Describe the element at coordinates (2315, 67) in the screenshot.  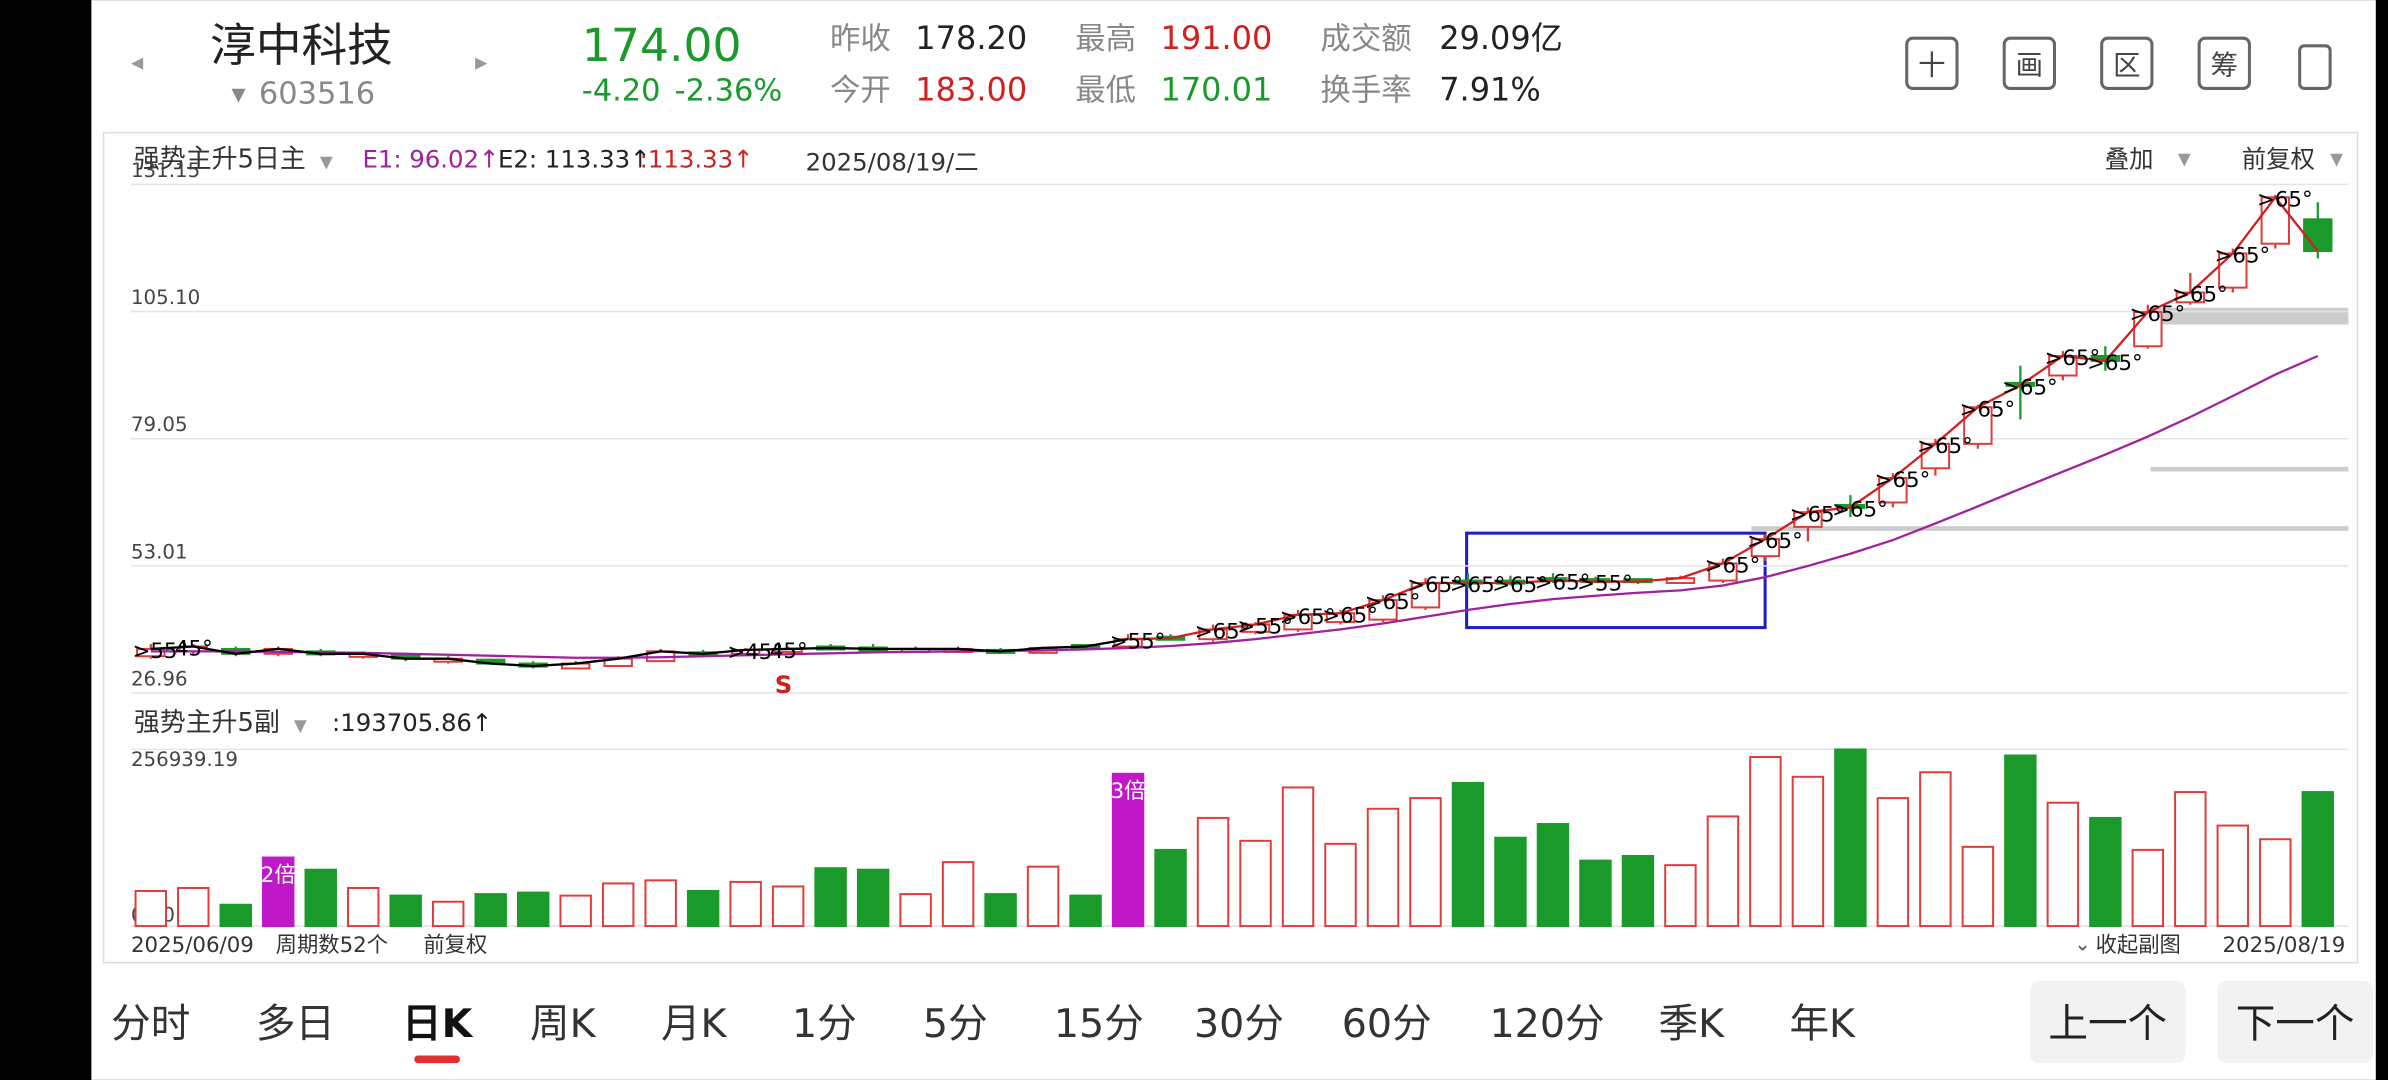
I see `rotate-icon` at that location.